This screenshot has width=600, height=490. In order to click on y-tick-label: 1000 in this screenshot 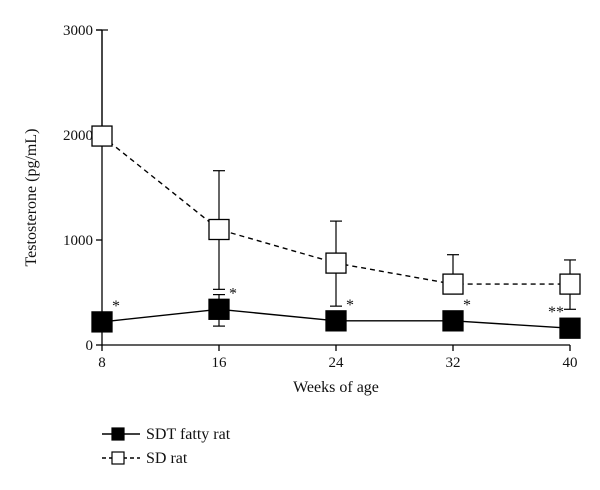, I will do `click(78, 241)`.